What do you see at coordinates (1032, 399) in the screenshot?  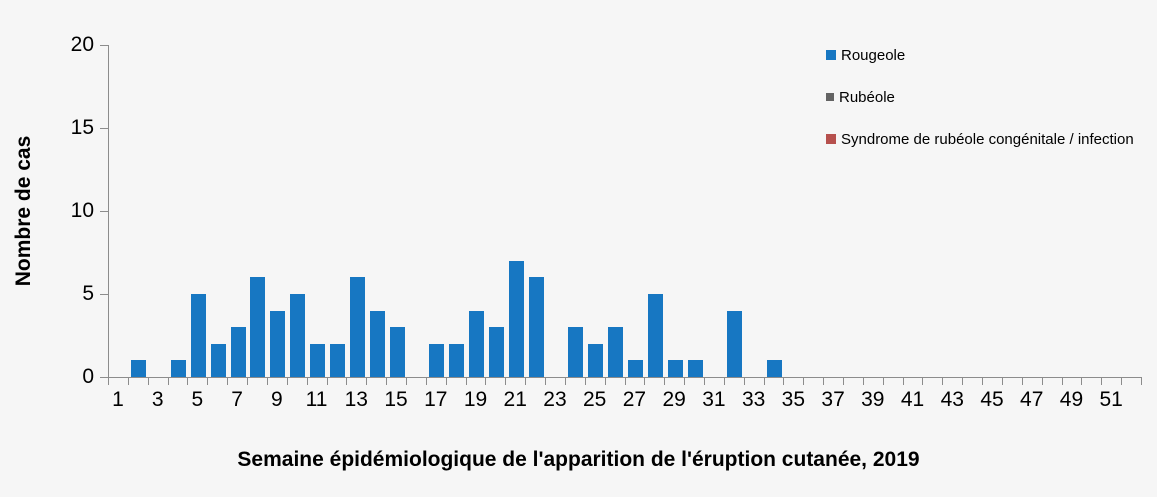 I see `x-tick-label: 47` at bounding box center [1032, 399].